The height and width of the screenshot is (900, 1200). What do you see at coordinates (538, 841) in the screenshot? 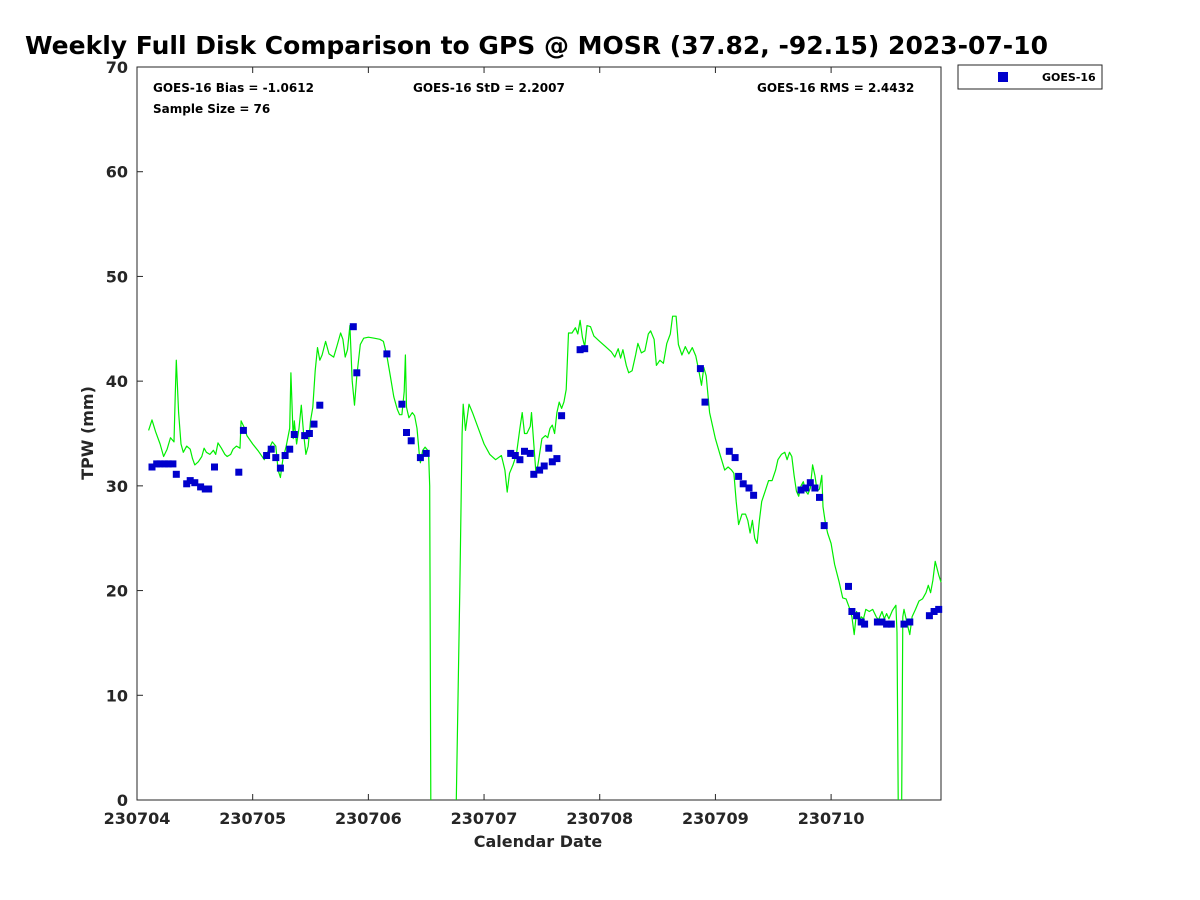
I see `x-axis-label: Calendar Date` at bounding box center [538, 841].